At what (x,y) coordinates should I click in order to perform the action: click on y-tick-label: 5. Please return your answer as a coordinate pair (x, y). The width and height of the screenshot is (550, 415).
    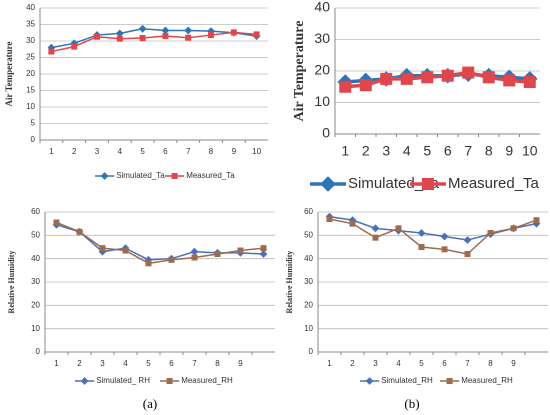
    Looking at the image, I should click on (33, 123).